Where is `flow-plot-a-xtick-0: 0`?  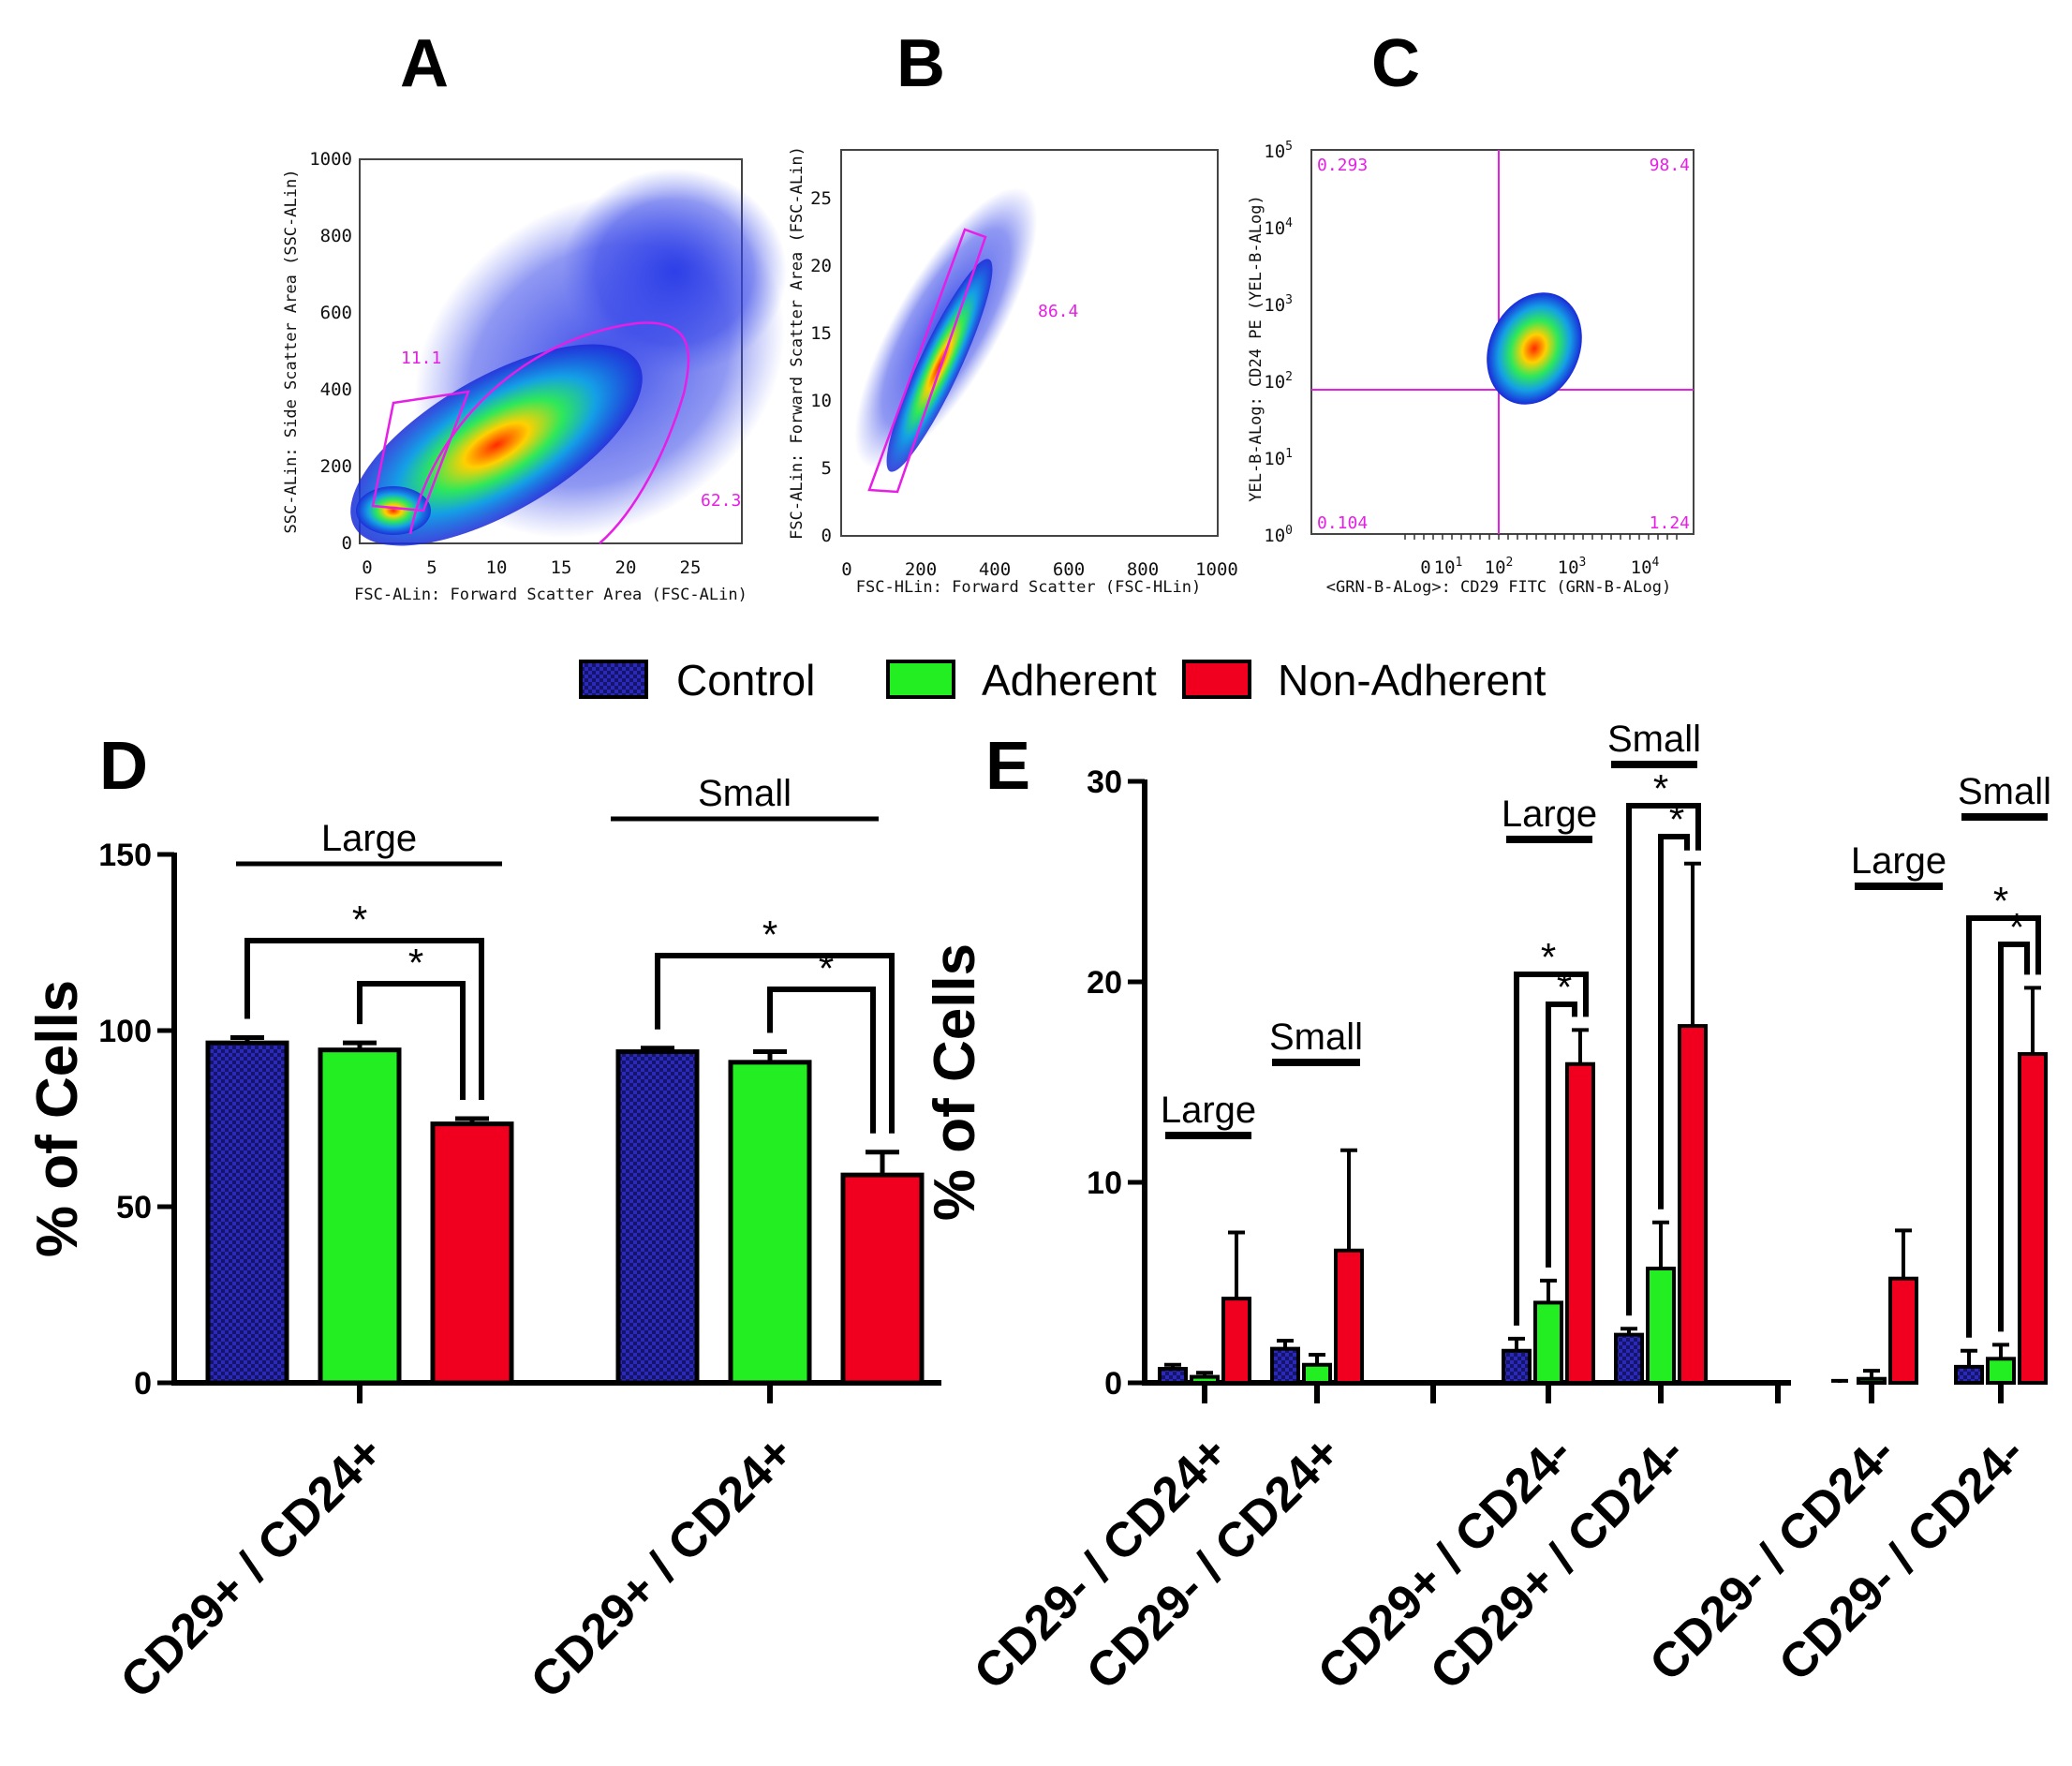
flow-plot-a-xtick-0: 0 is located at coordinates (367, 567).